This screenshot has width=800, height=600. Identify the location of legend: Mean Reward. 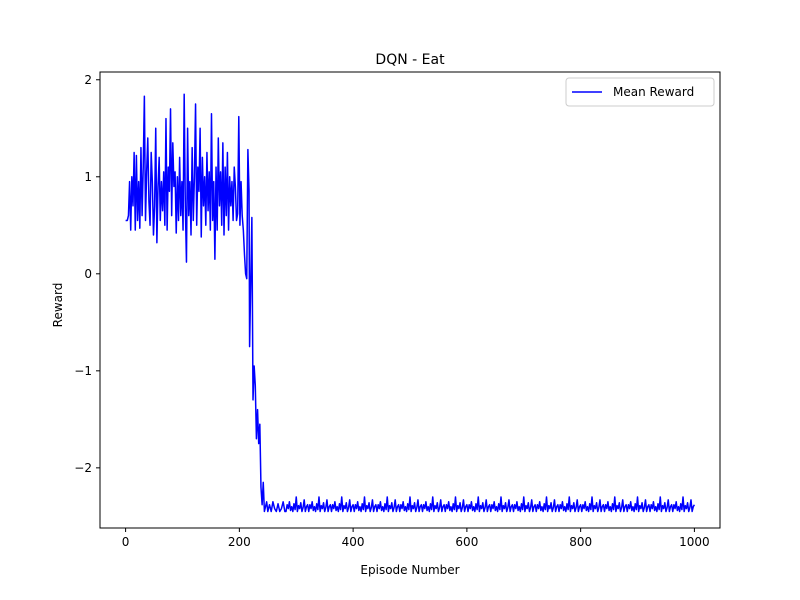
(640, 92).